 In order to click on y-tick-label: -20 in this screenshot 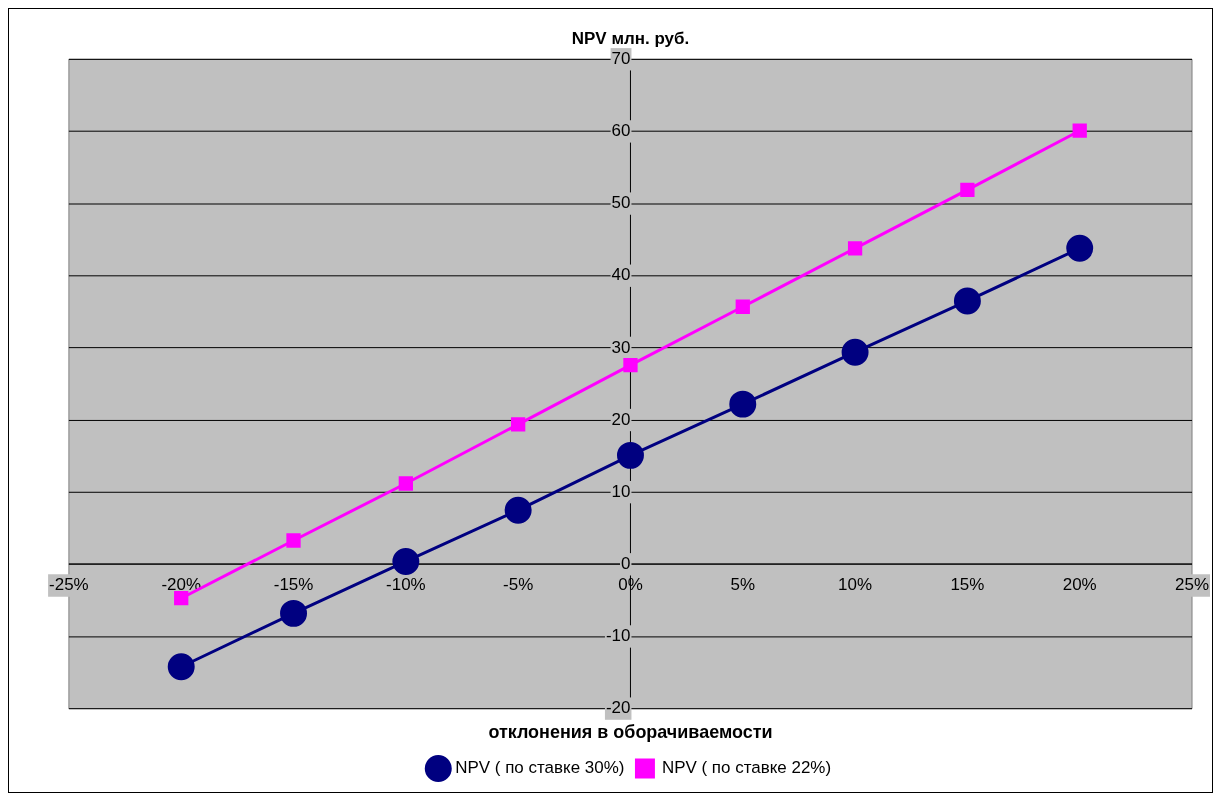, I will do `click(618, 708)`.